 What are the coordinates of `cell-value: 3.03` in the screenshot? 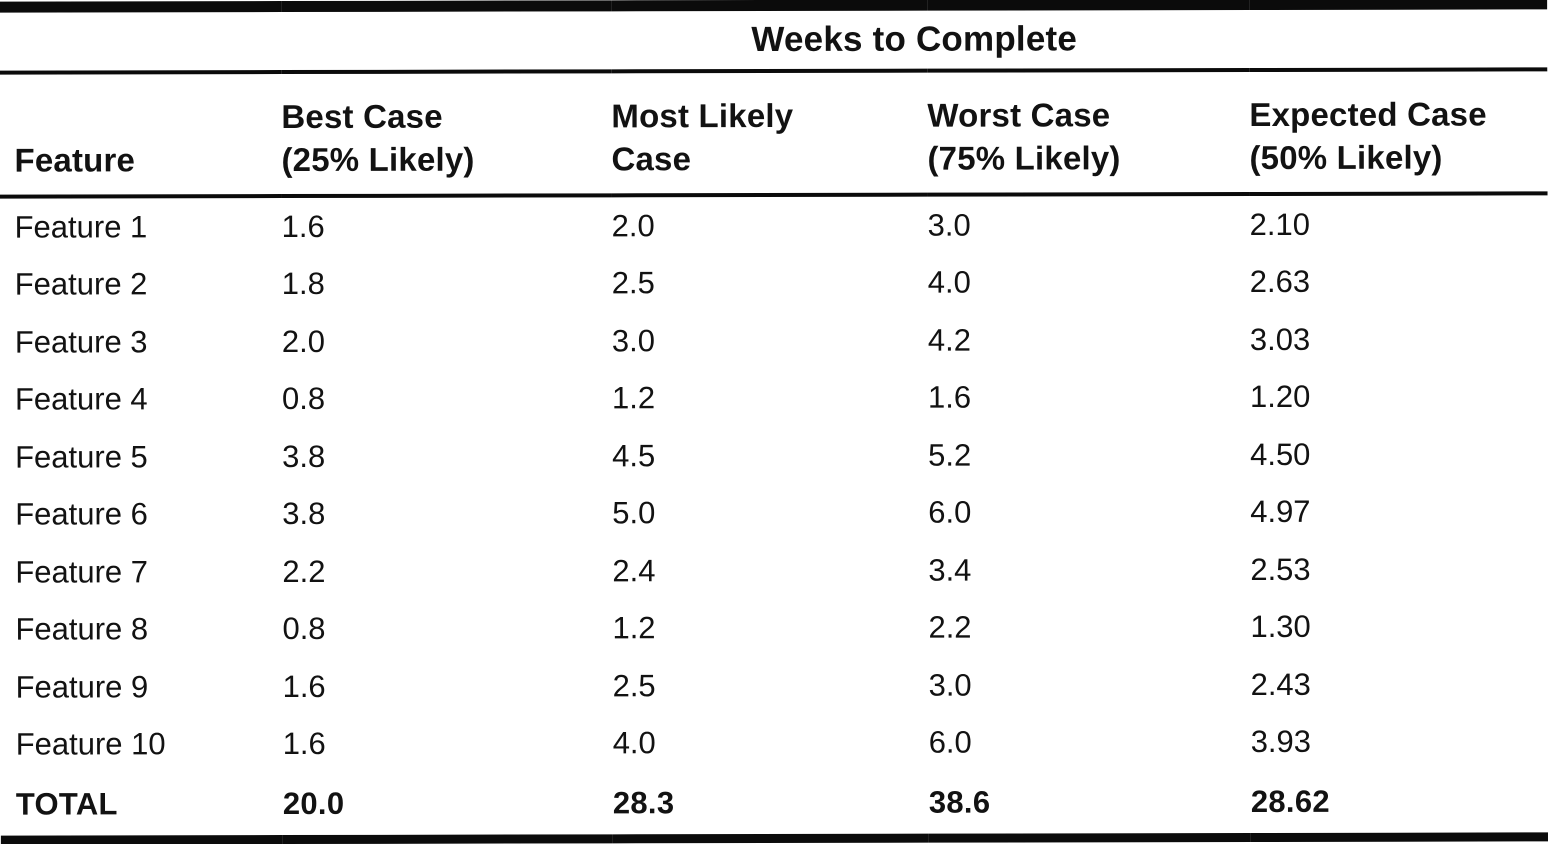 It's located at (1280, 339).